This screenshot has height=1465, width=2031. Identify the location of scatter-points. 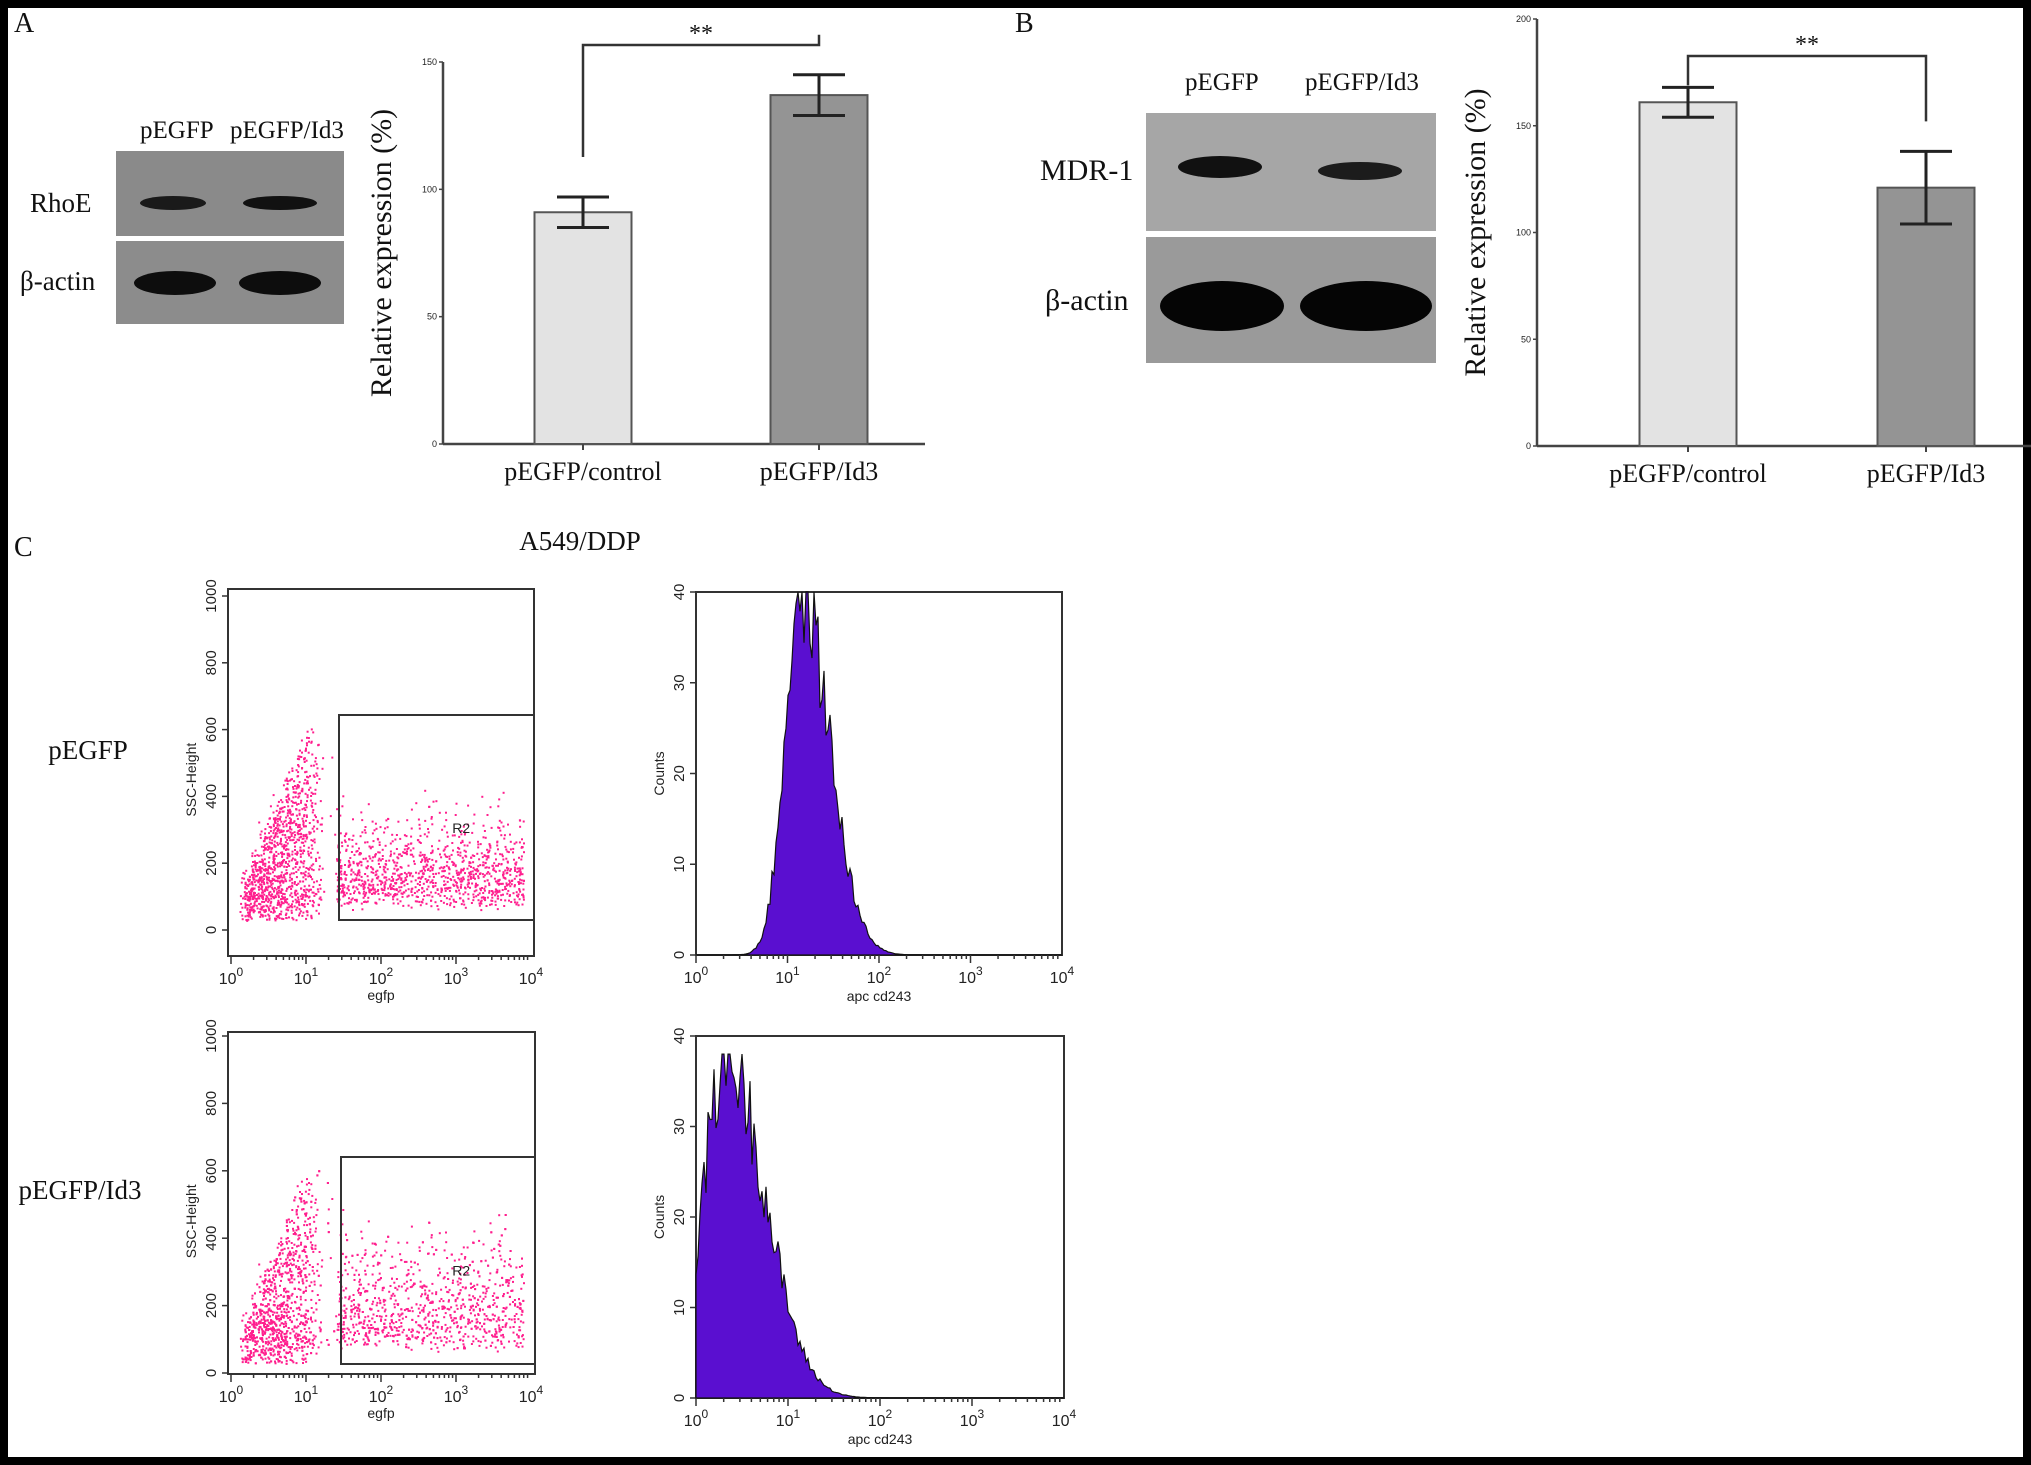
(382, 825).